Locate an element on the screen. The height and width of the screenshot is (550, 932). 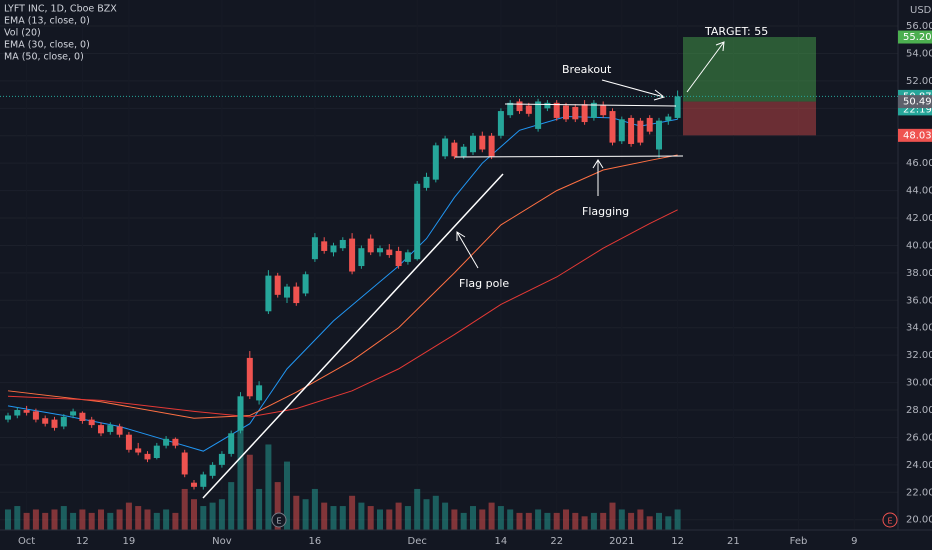
y-tick-label: 30.00 is located at coordinates (919, 383).